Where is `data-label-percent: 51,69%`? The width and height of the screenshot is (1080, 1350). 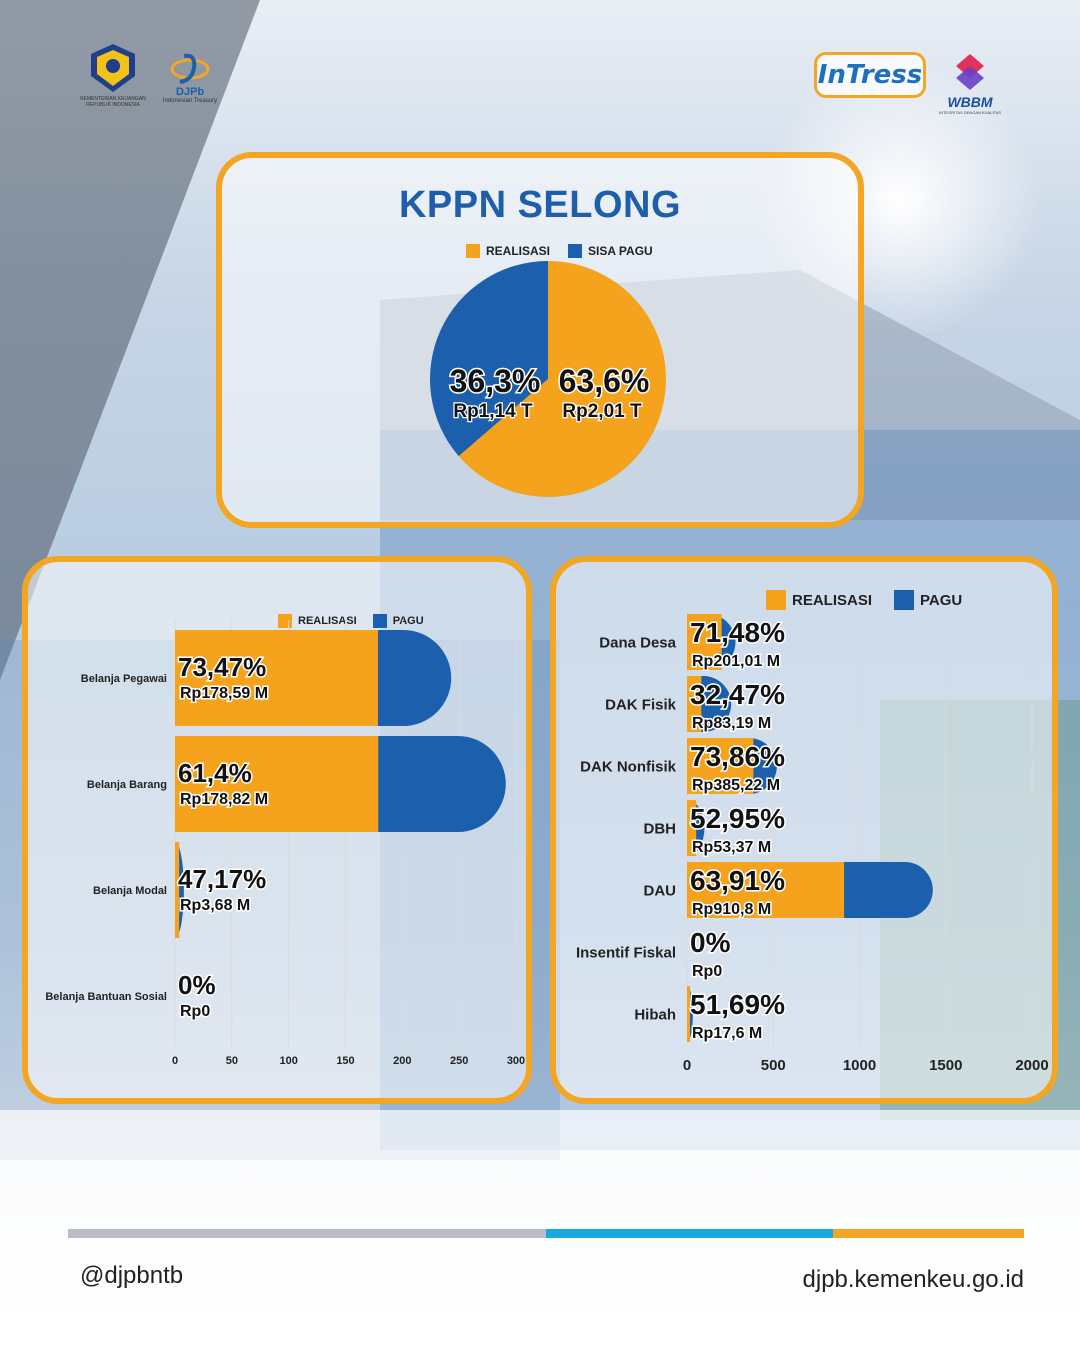 data-label-percent: 51,69% is located at coordinates (737, 1004).